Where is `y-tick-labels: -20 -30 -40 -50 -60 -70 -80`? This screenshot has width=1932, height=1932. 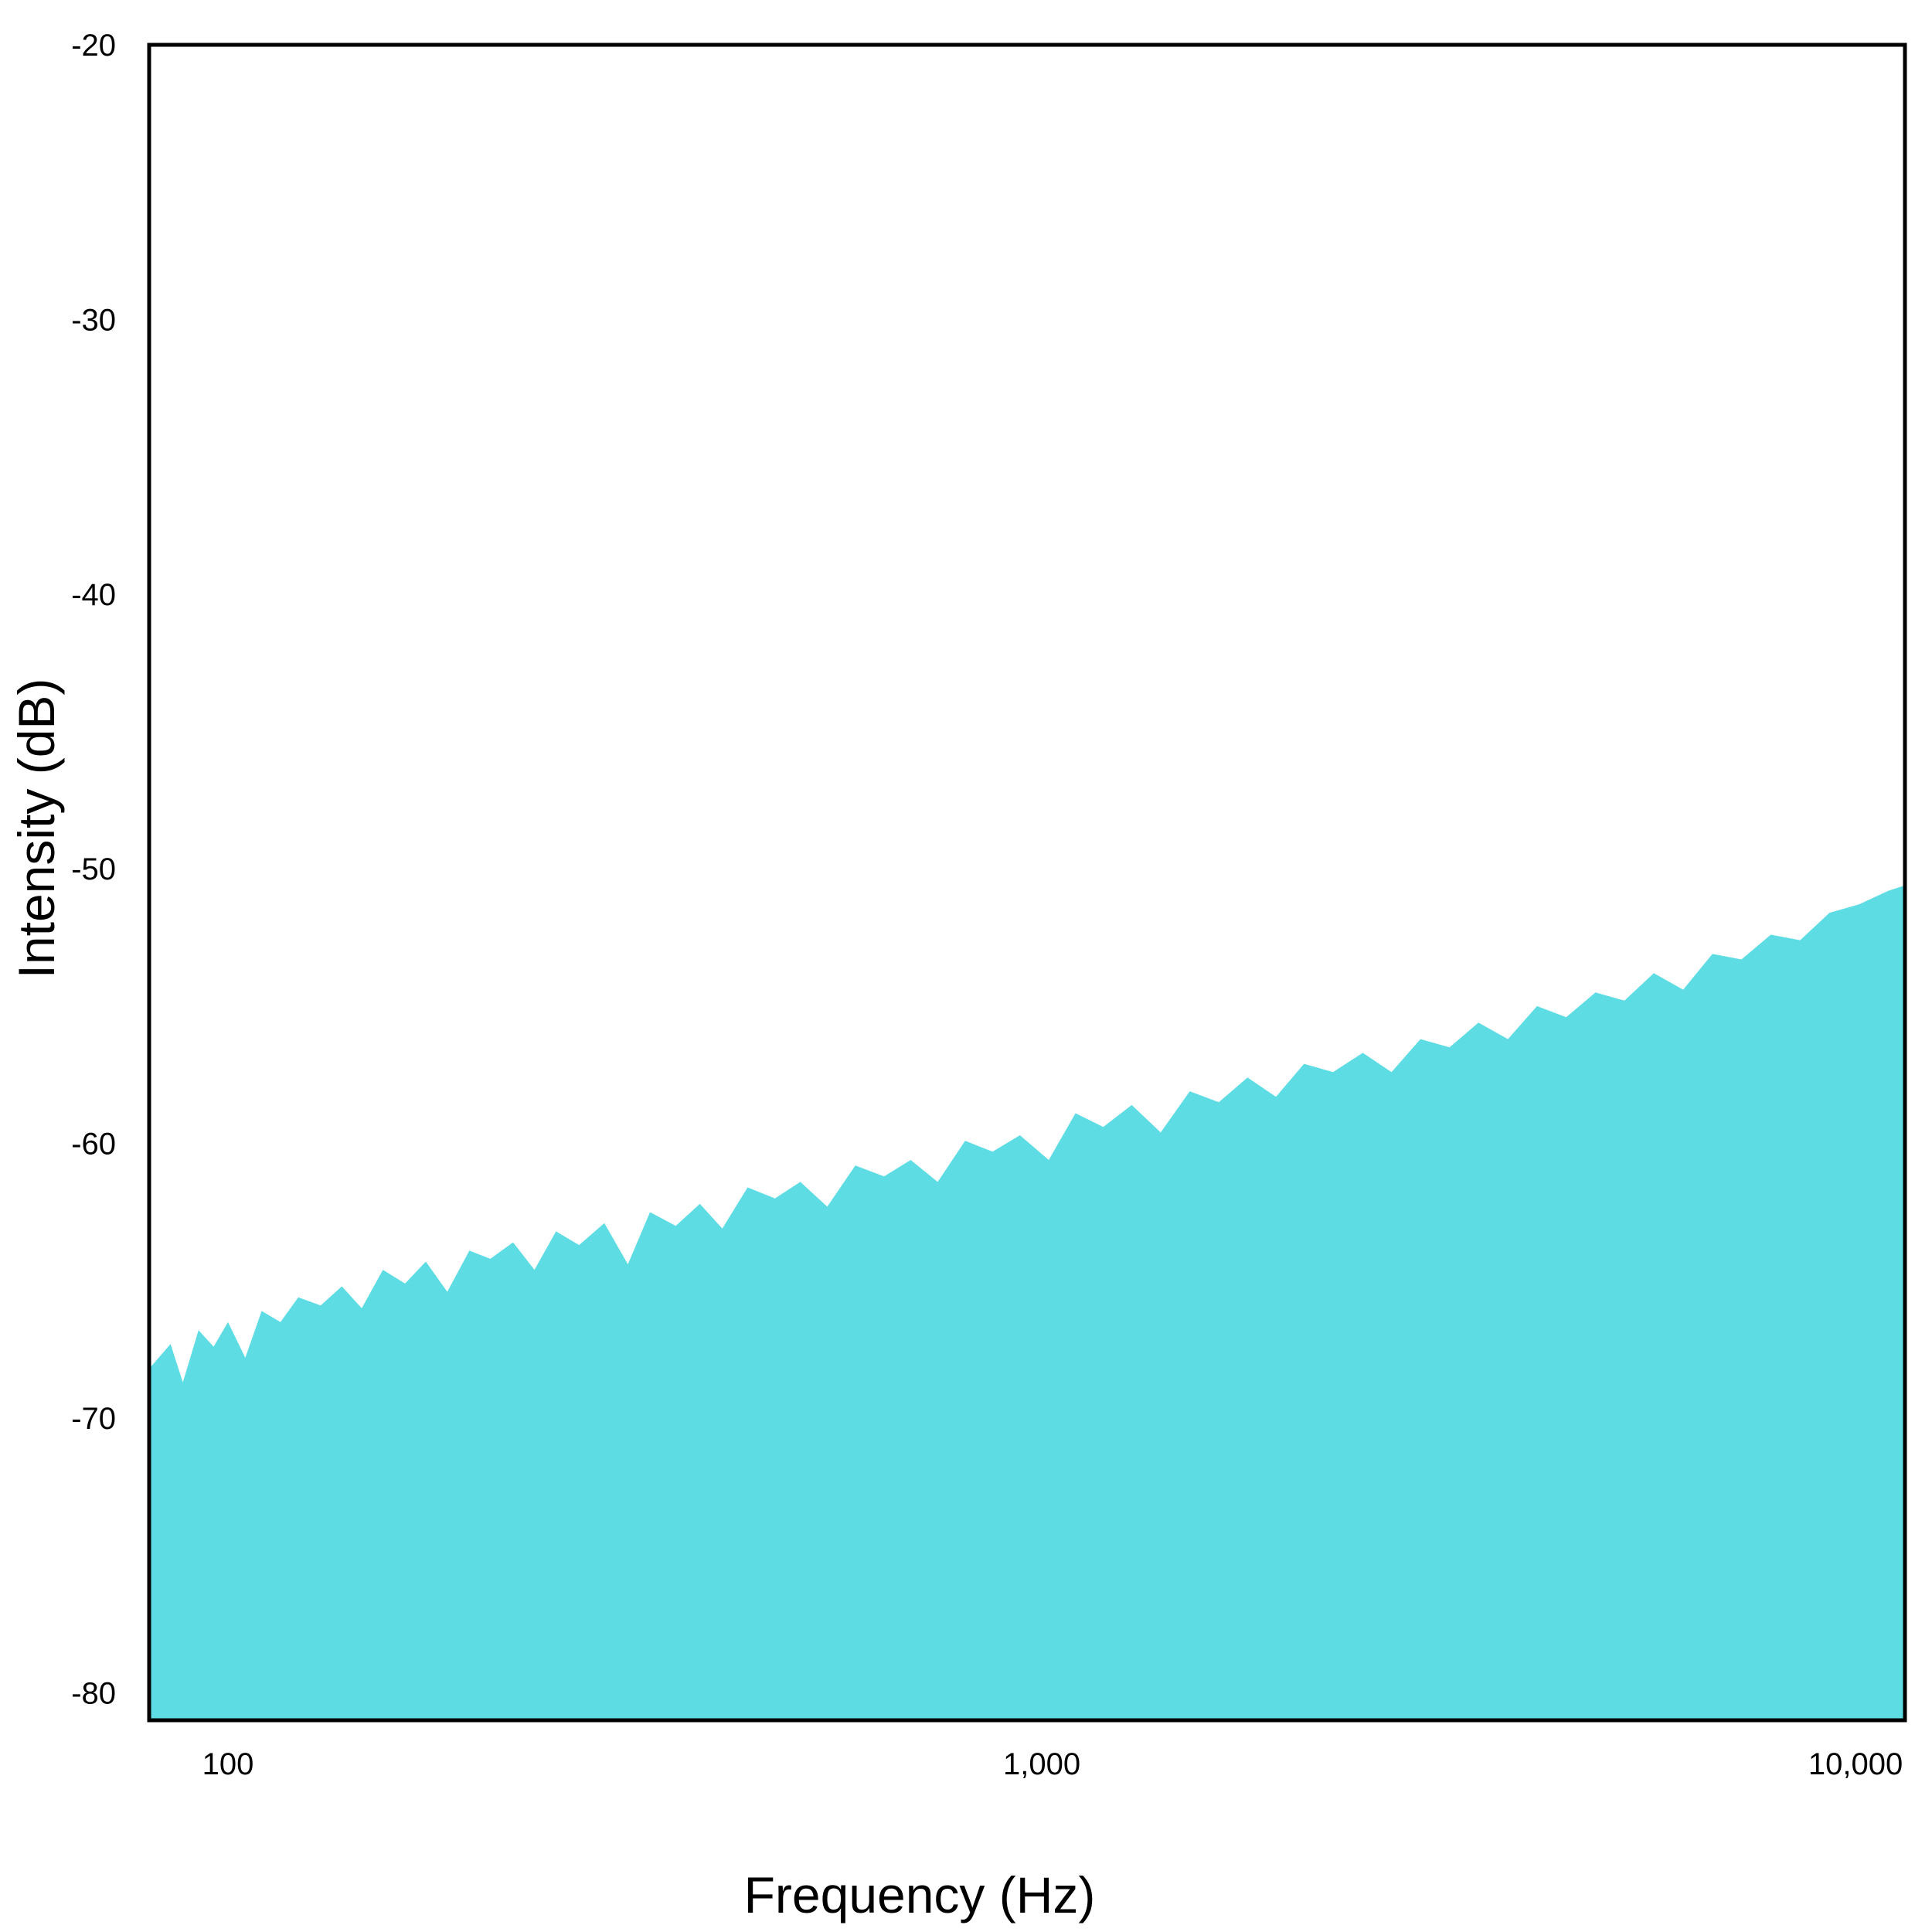 y-tick-labels: -20 -30 -40 -50 -60 -70 -80 is located at coordinates (94, 870).